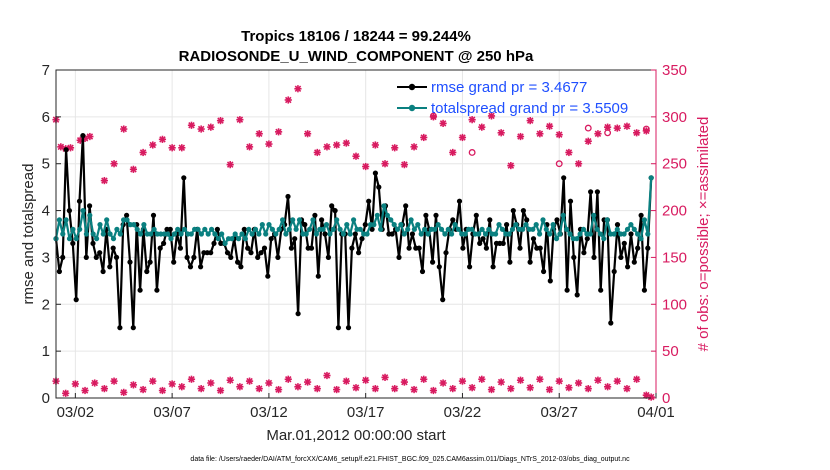  I want to click on chart-title-line2: RADIOSONDE_U_WIND_COMPONENT @ 250 hPa, so click(356, 56).